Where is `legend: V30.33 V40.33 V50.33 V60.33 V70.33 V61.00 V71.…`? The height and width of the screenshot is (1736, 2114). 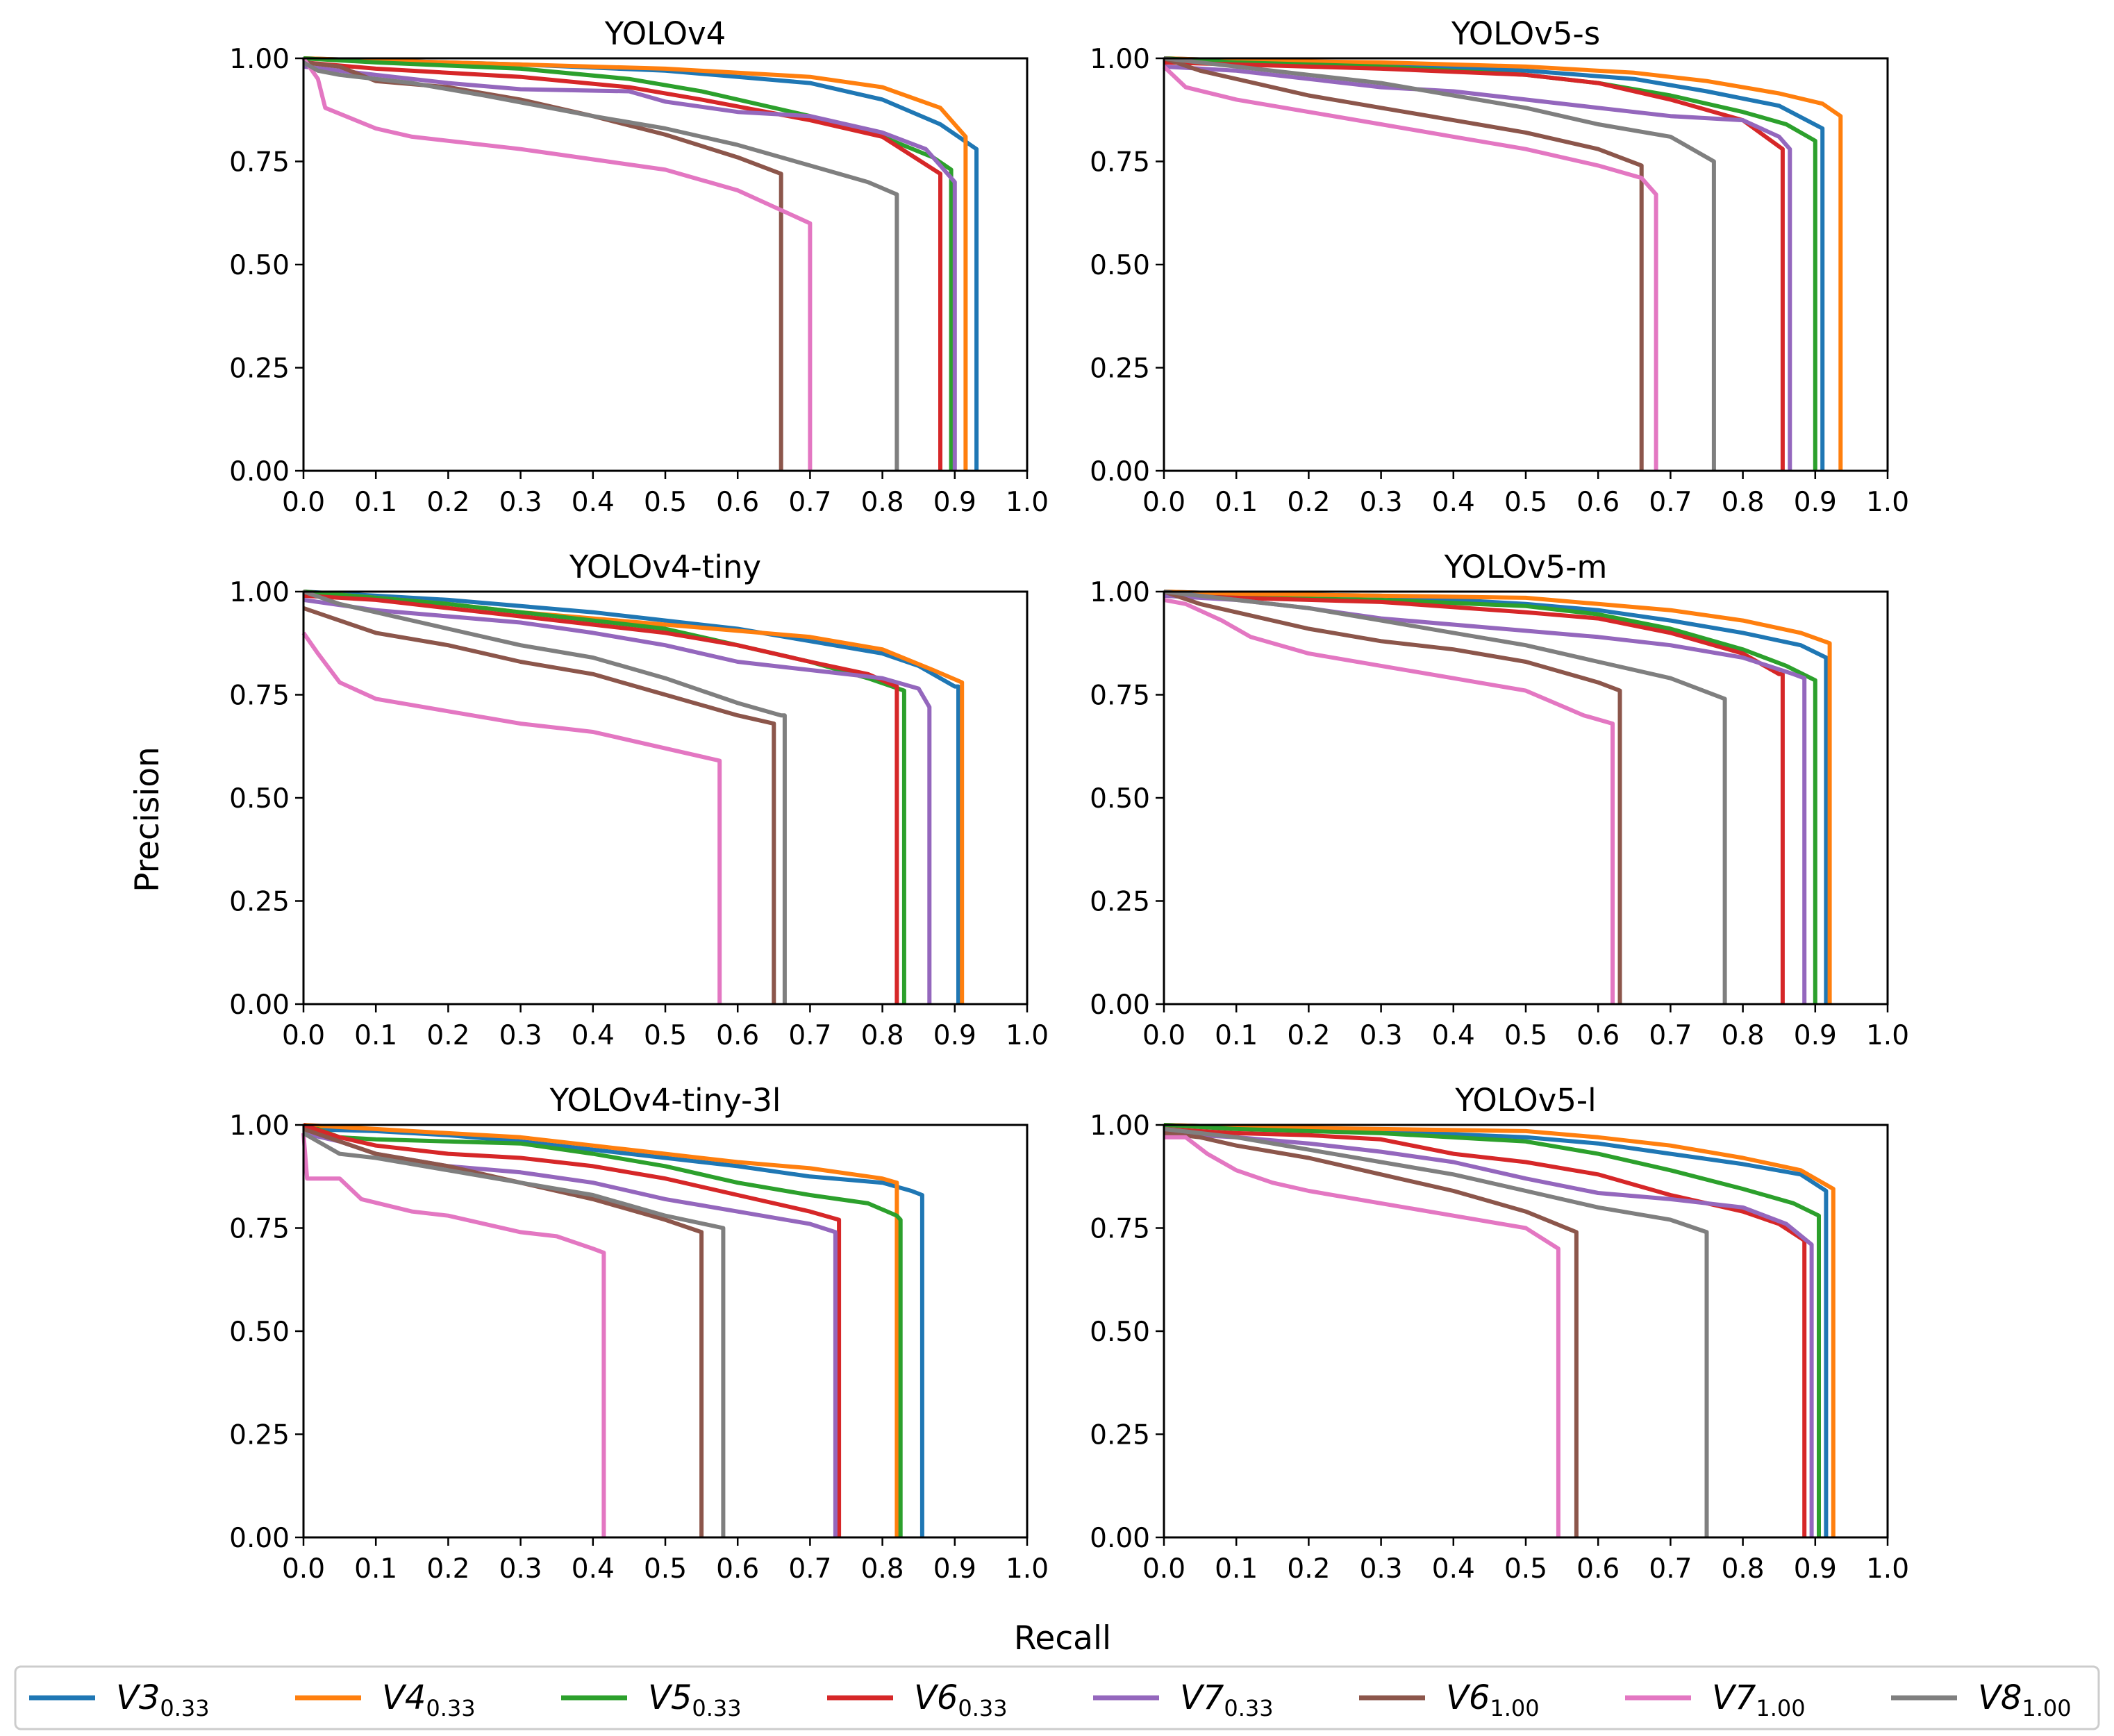 legend: V30.33 V40.33 V50.33 V60.33 V70.33 V61.00 V71.… is located at coordinates (1057, 1697).